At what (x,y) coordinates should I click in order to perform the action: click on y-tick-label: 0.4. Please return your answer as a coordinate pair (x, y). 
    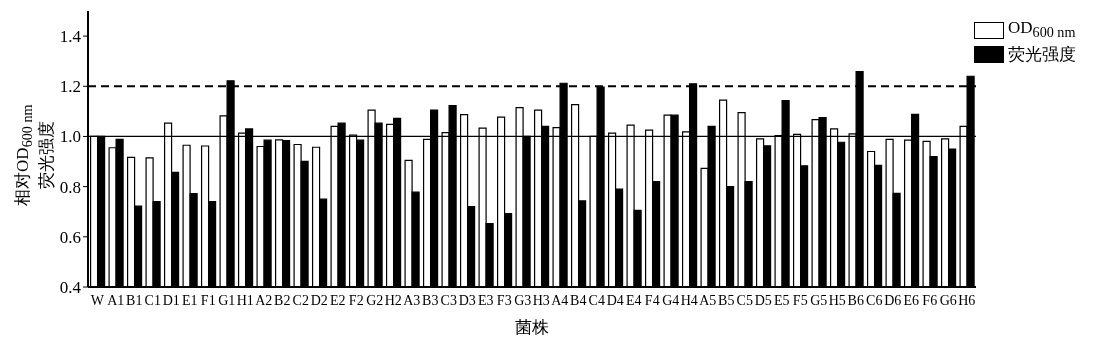
    Looking at the image, I should click on (70, 288).